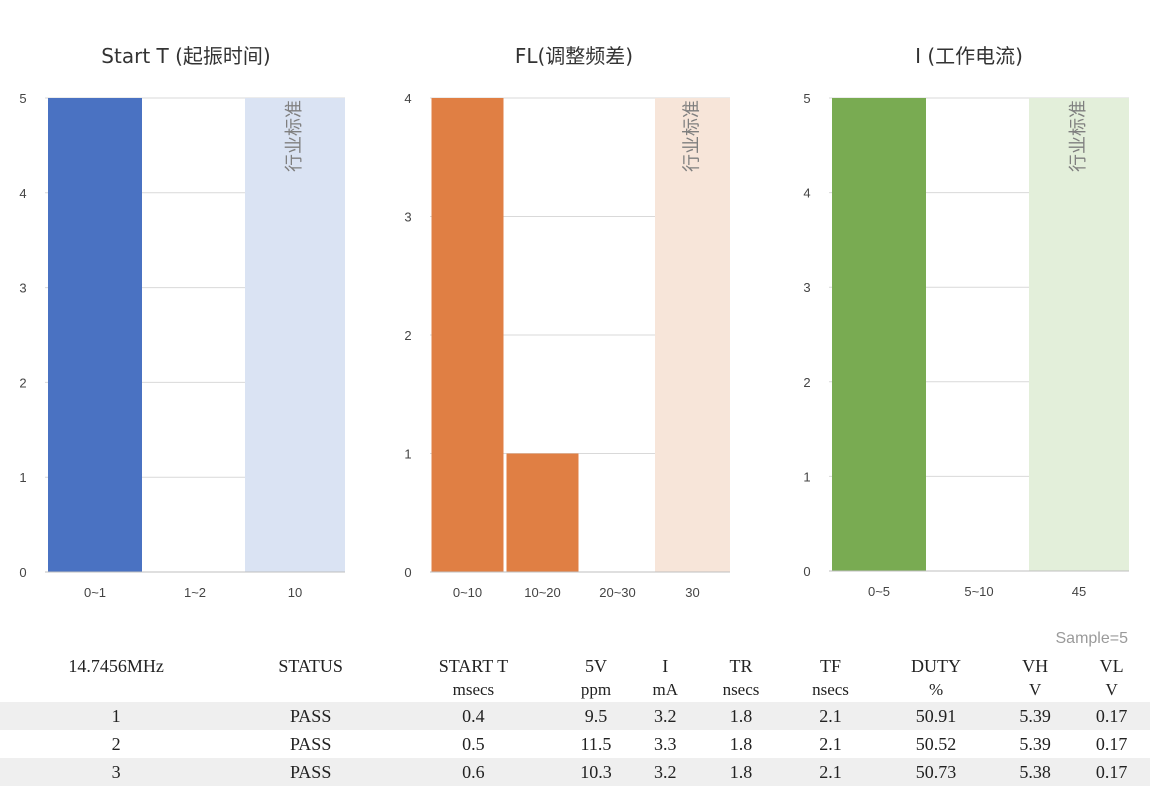 The image size is (1150, 790). Describe the element at coordinates (575, 691) in the screenshot. I see `unit-row: msecs ppm mA nsecs nsecs % V V` at that location.